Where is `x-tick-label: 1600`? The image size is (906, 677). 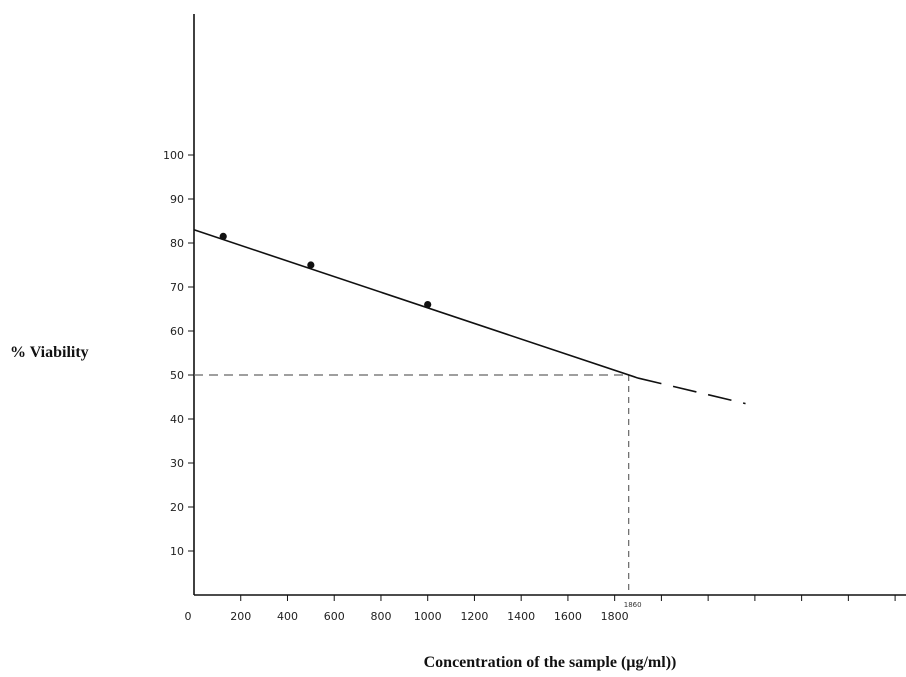
x-tick-label: 1600 is located at coordinates (568, 616).